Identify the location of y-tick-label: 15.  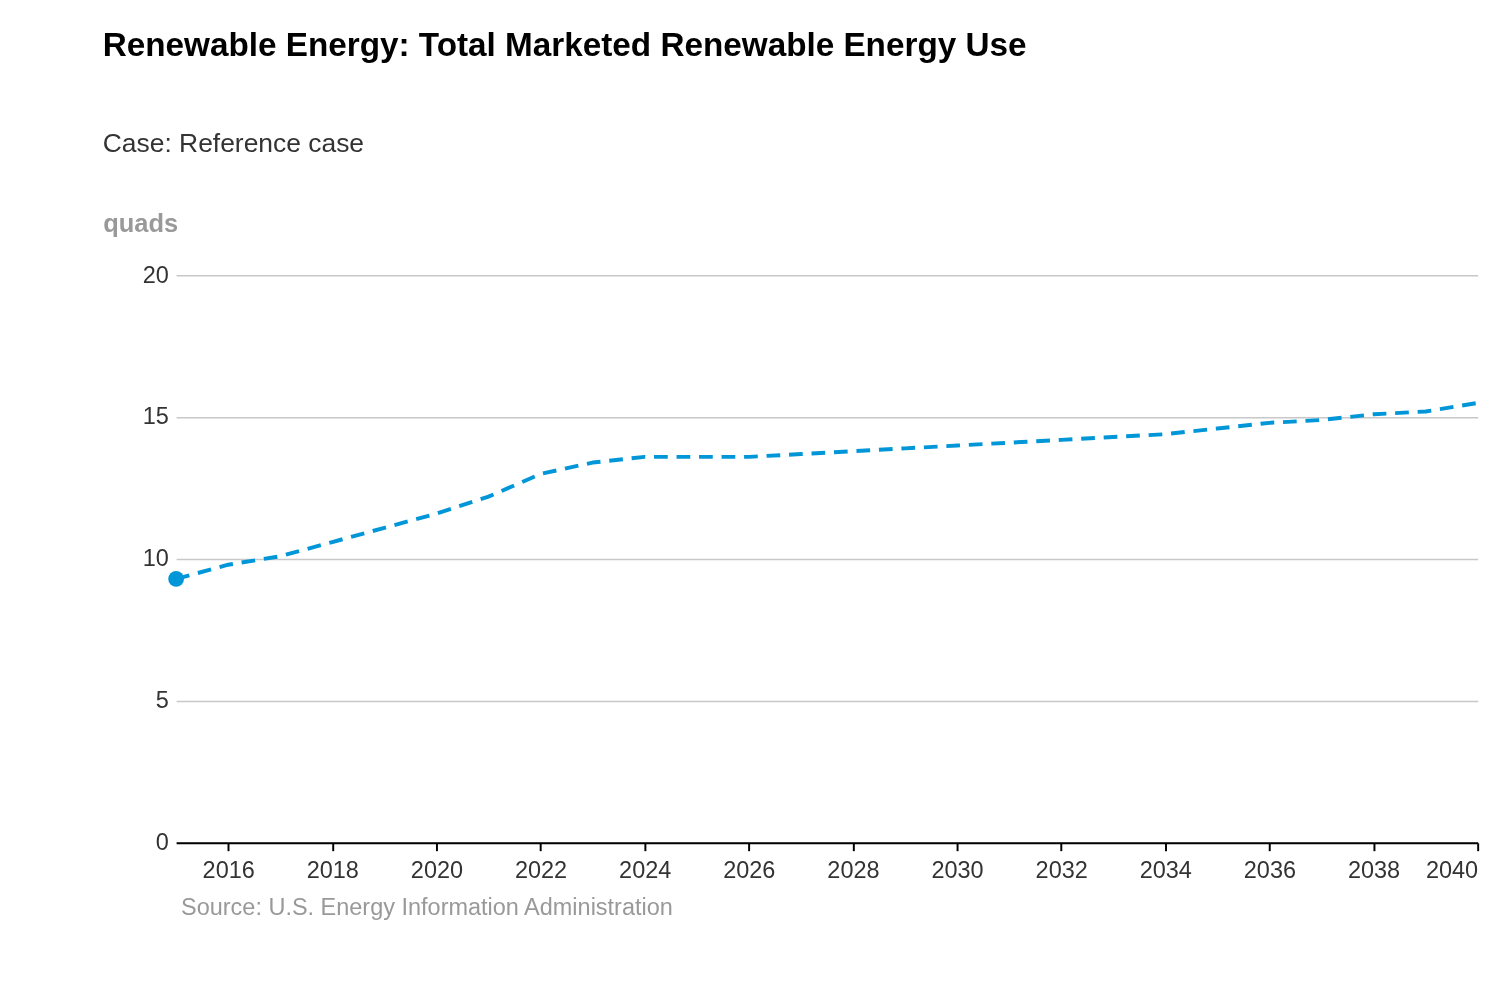
(155, 416).